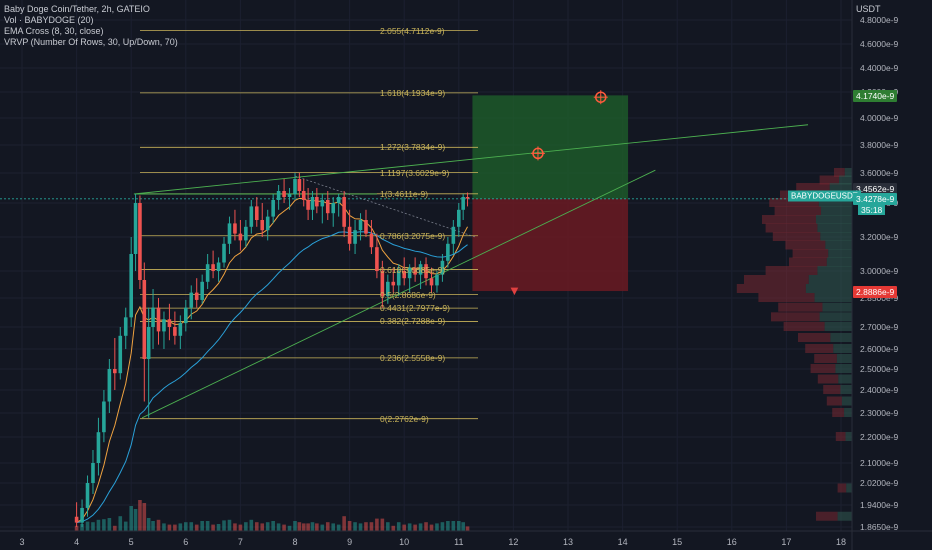 The height and width of the screenshot is (550, 932). I want to click on time-tick-label: 15, so click(677, 542).